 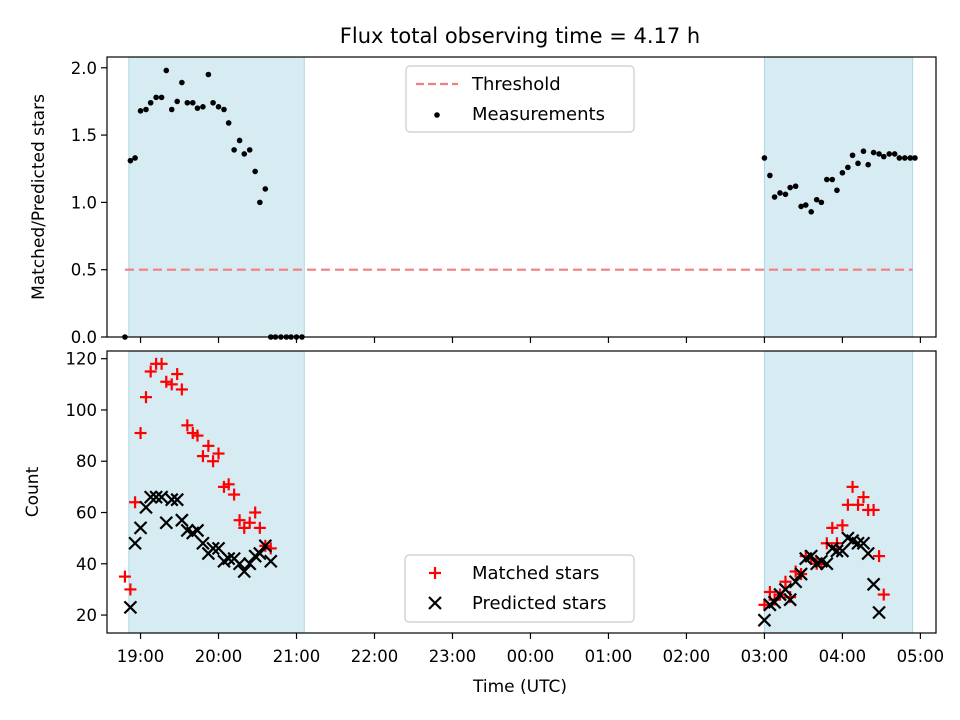 I want to click on y-tick-label: 0.5, so click(x=84, y=270).